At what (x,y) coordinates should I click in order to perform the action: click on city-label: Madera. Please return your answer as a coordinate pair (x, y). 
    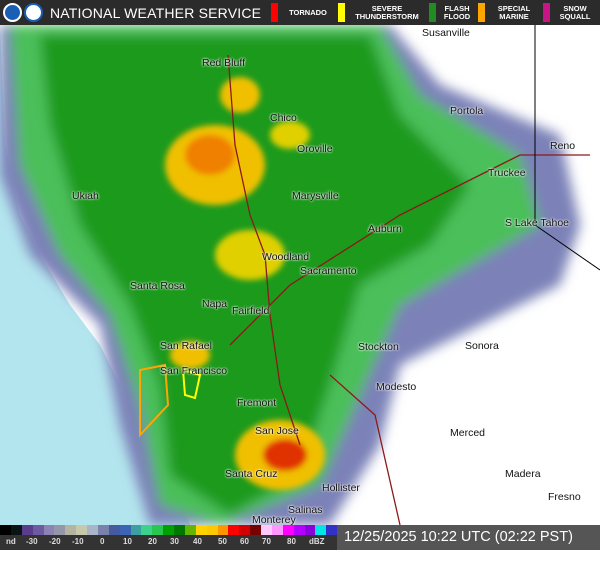
    Looking at the image, I should click on (523, 474).